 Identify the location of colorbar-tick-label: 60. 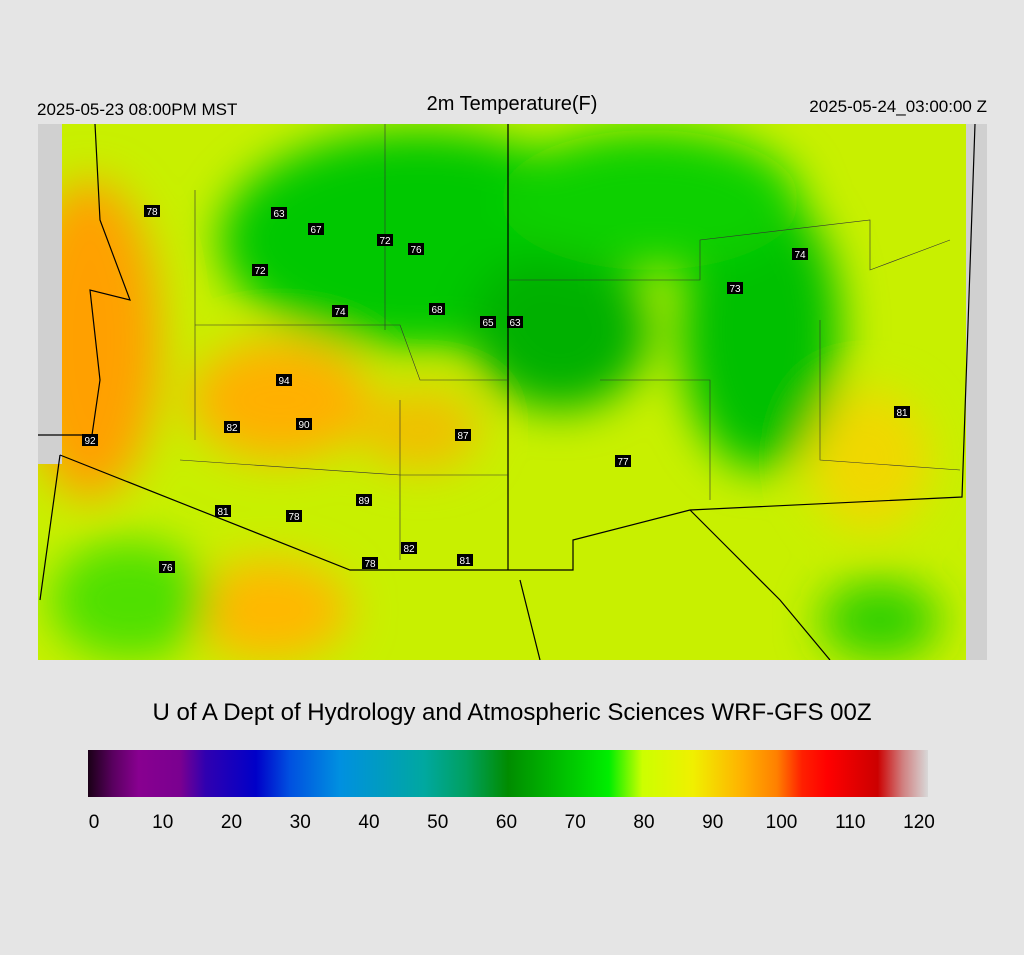
(506, 822).